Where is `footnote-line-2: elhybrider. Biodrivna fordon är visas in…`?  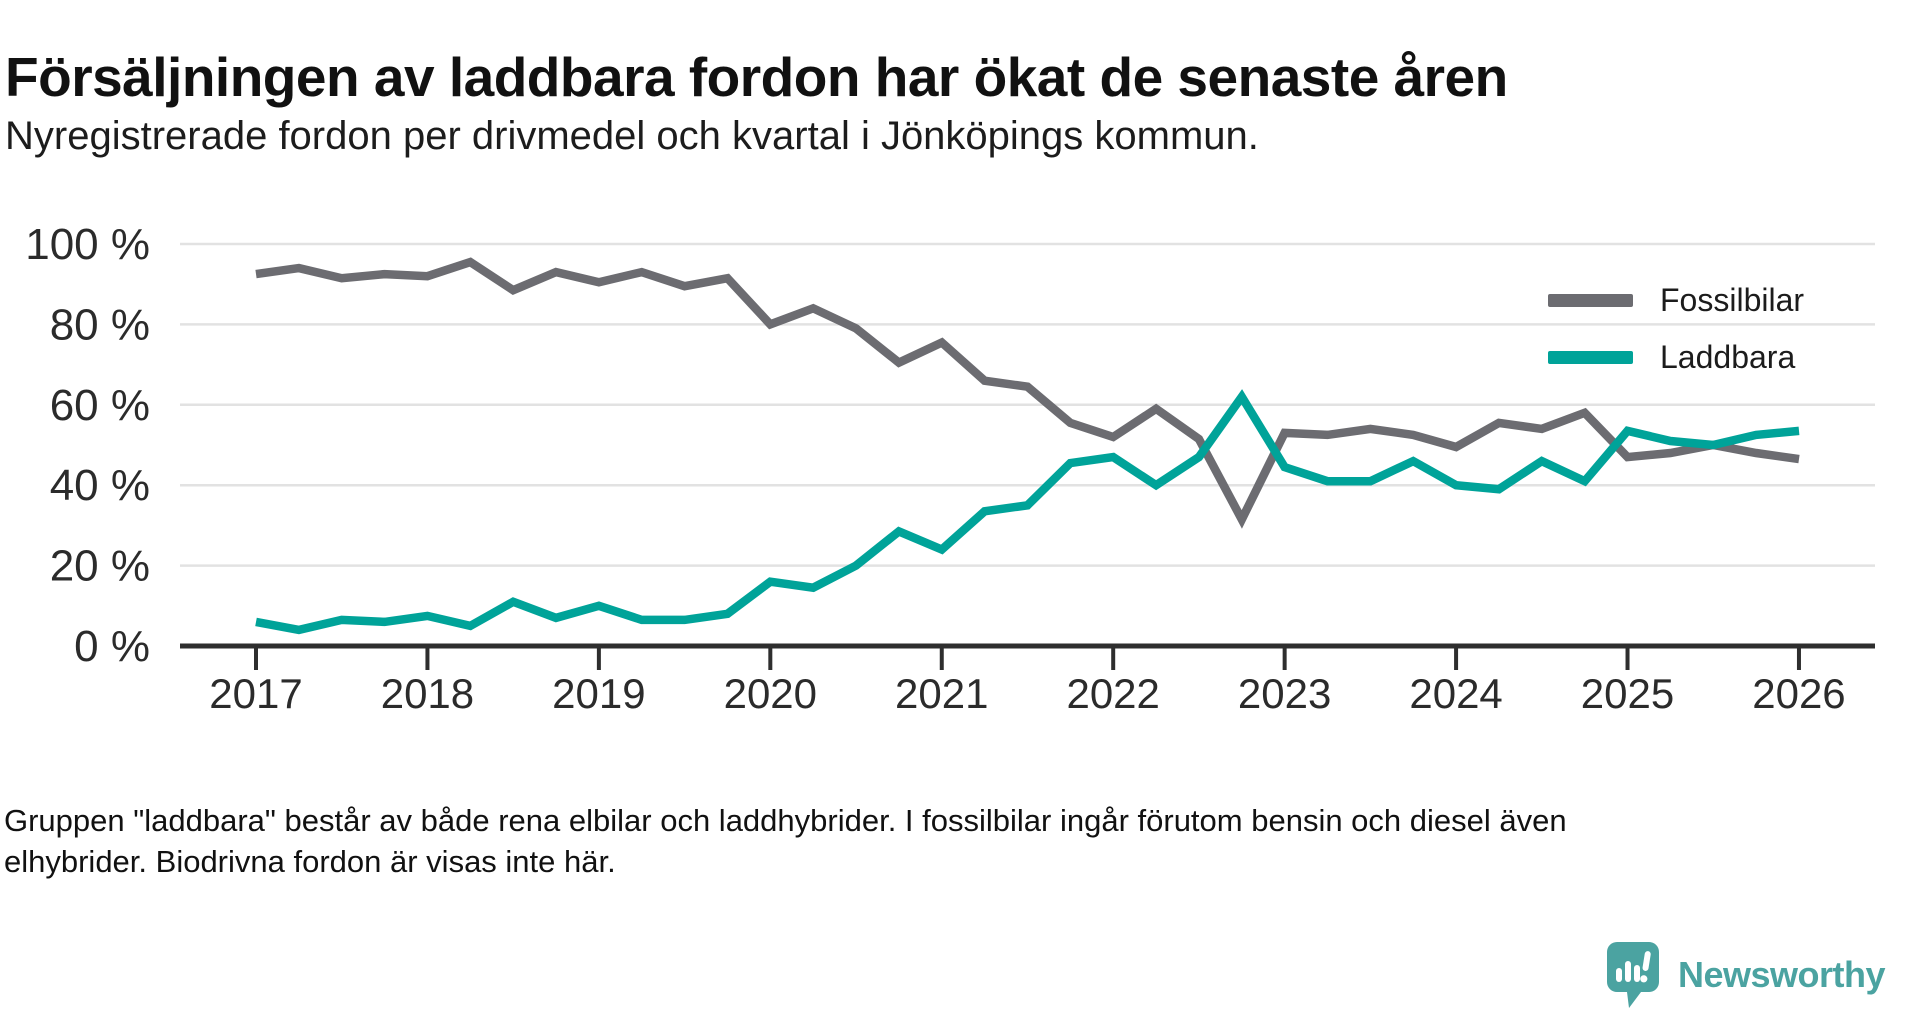 footnote-line-2: elhybrider. Biodrivna fordon är visas in… is located at coordinates (310, 861).